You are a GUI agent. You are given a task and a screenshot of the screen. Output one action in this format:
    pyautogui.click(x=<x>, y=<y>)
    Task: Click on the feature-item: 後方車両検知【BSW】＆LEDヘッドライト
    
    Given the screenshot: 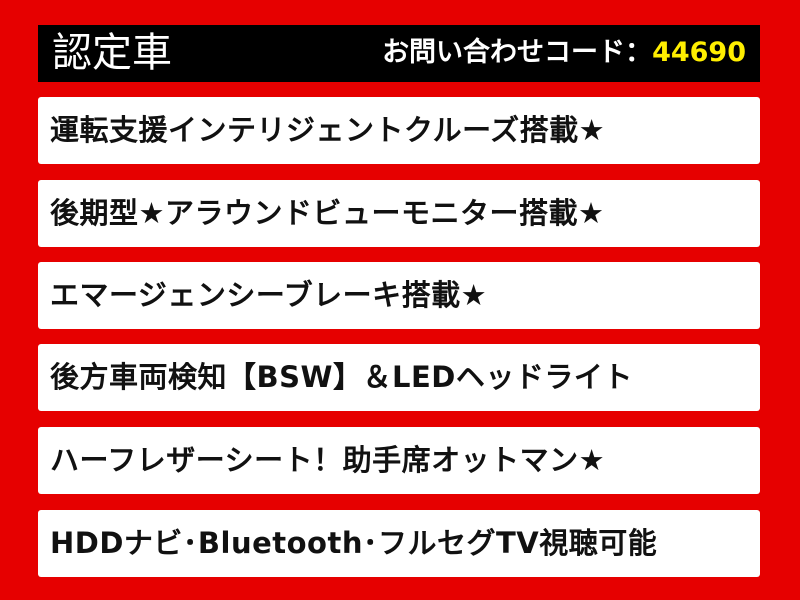 What is the action you would take?
    pyautogui.click(x=399, y=377)
    